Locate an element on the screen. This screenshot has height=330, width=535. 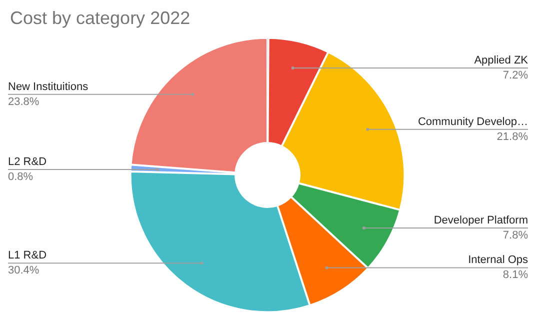
slice-label: L1 R&D is located at coordinates (27, 256).